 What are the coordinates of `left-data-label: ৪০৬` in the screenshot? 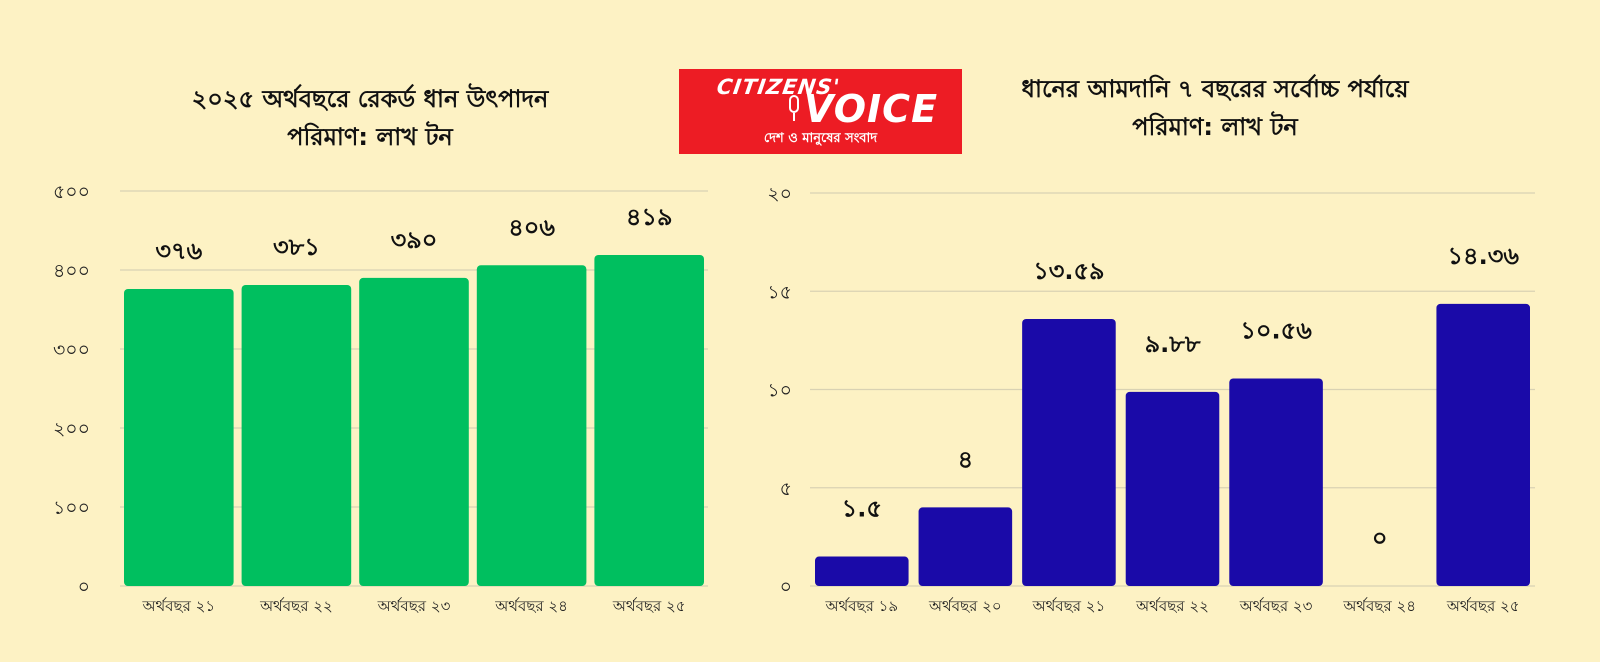 It's located at (531, 227).